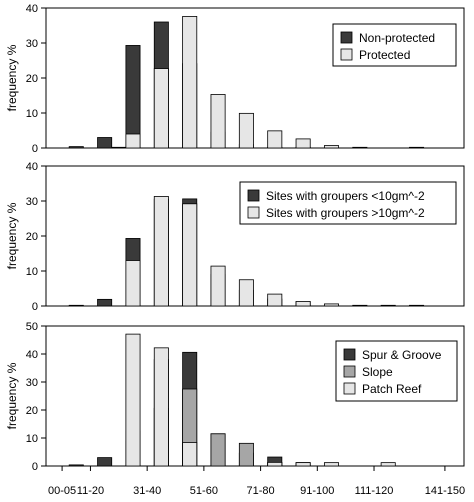 The height and width of the screenshot is (502, 474). What do you see at coordinates (402, 355) in the screenshot?
I see `legend-label-0: Spur & Groove` at bounding box center [402, 355].